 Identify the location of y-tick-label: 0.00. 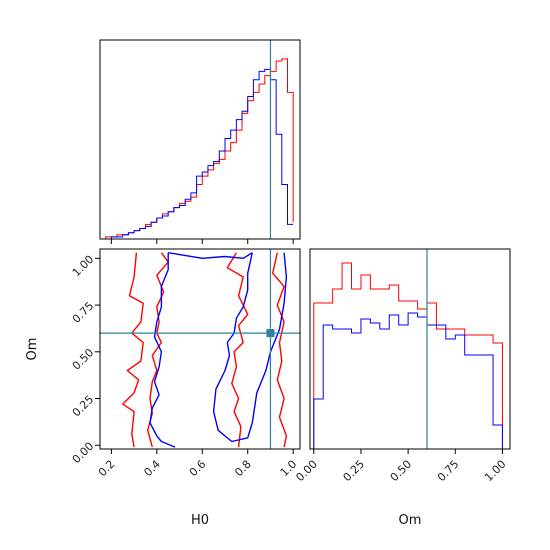
(83, 453).